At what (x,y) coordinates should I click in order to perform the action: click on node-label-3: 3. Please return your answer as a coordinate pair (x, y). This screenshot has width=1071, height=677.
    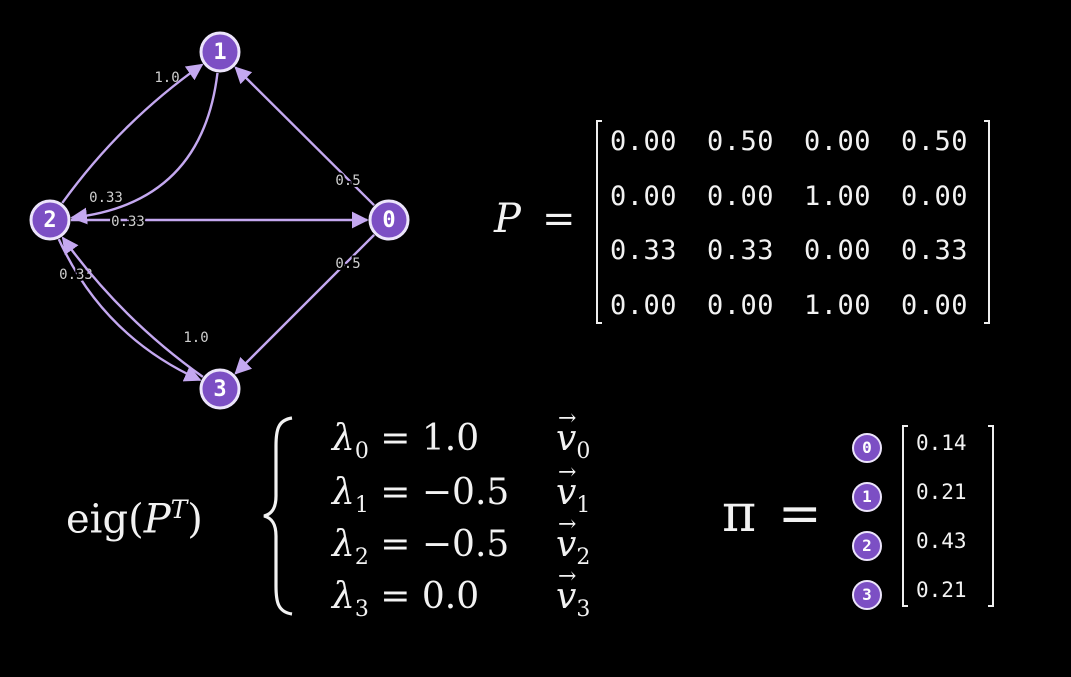
    Looking at the image, I should click on (219, 389).